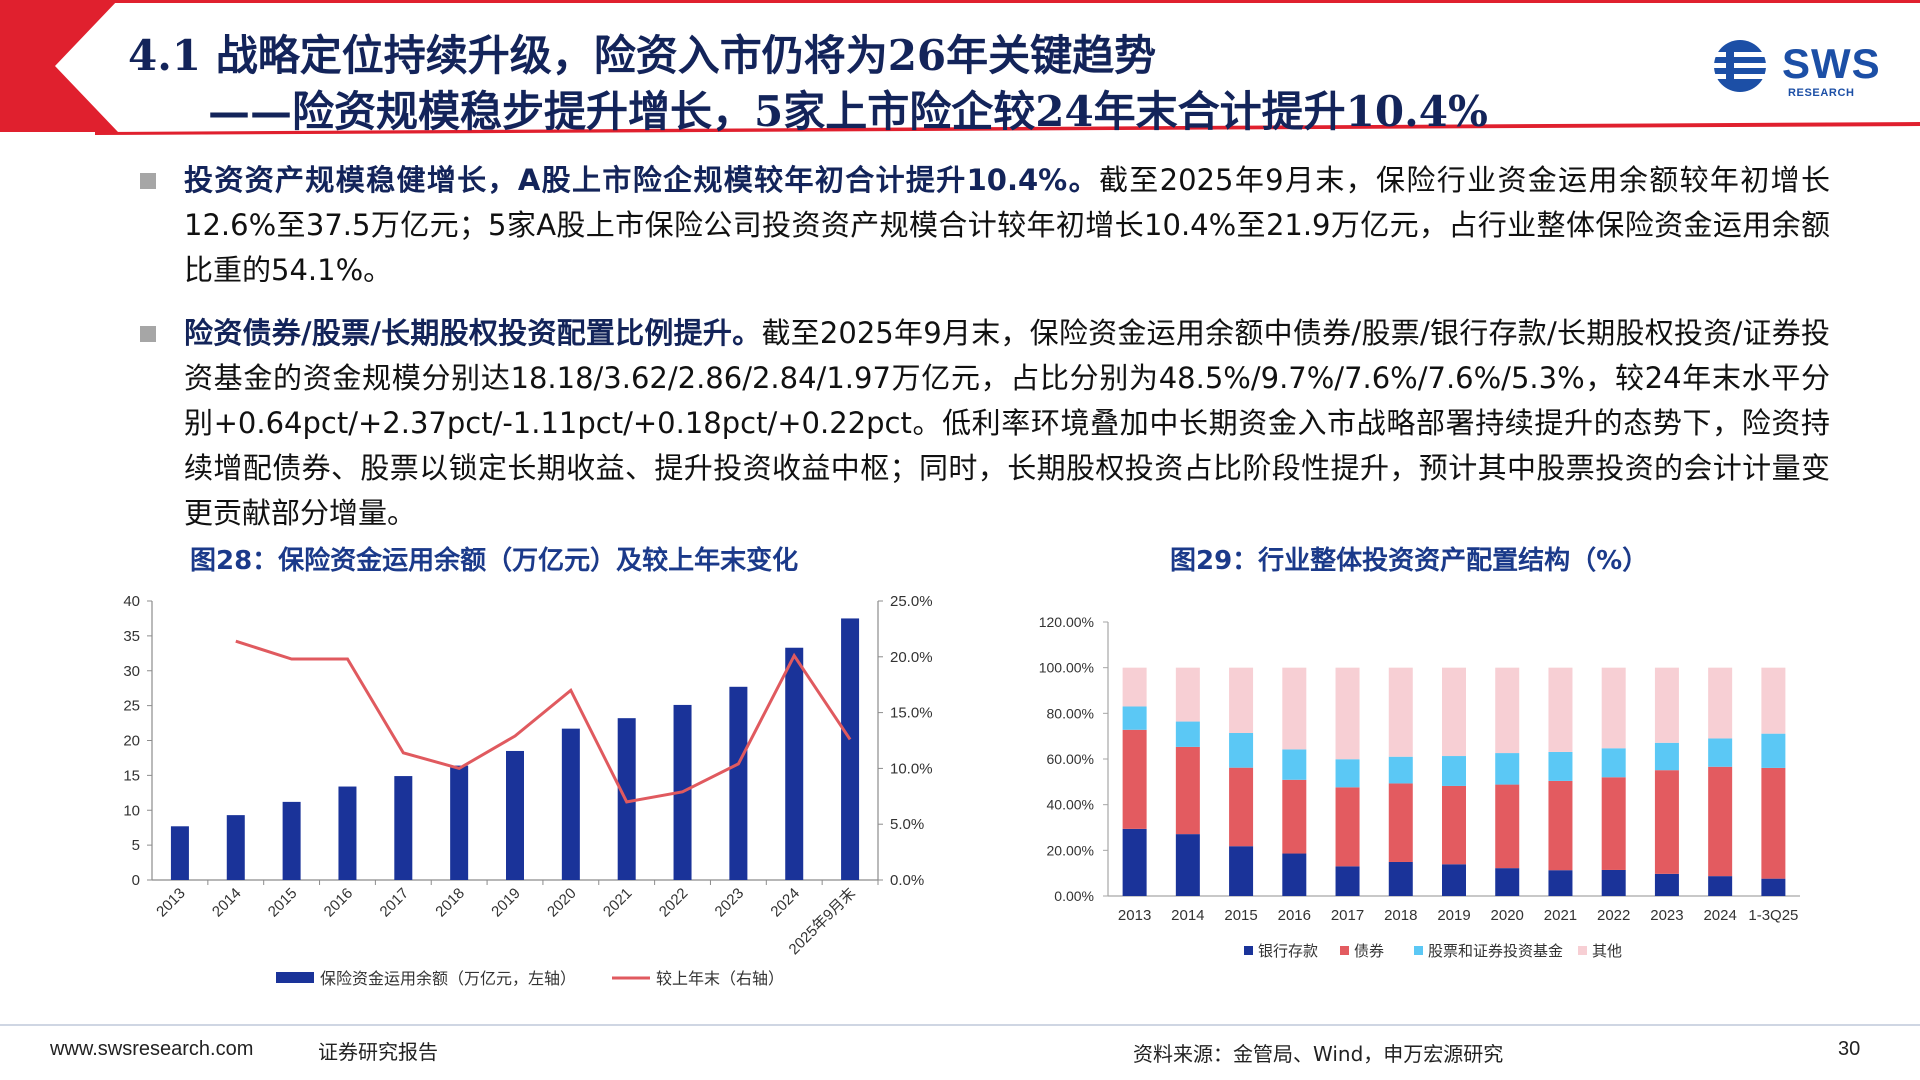 The image size is (1920, 1080). Describe the element at coordinates (911, 657) in the screenshot. I see `y-right-tick-label: 20.0%` at that location.